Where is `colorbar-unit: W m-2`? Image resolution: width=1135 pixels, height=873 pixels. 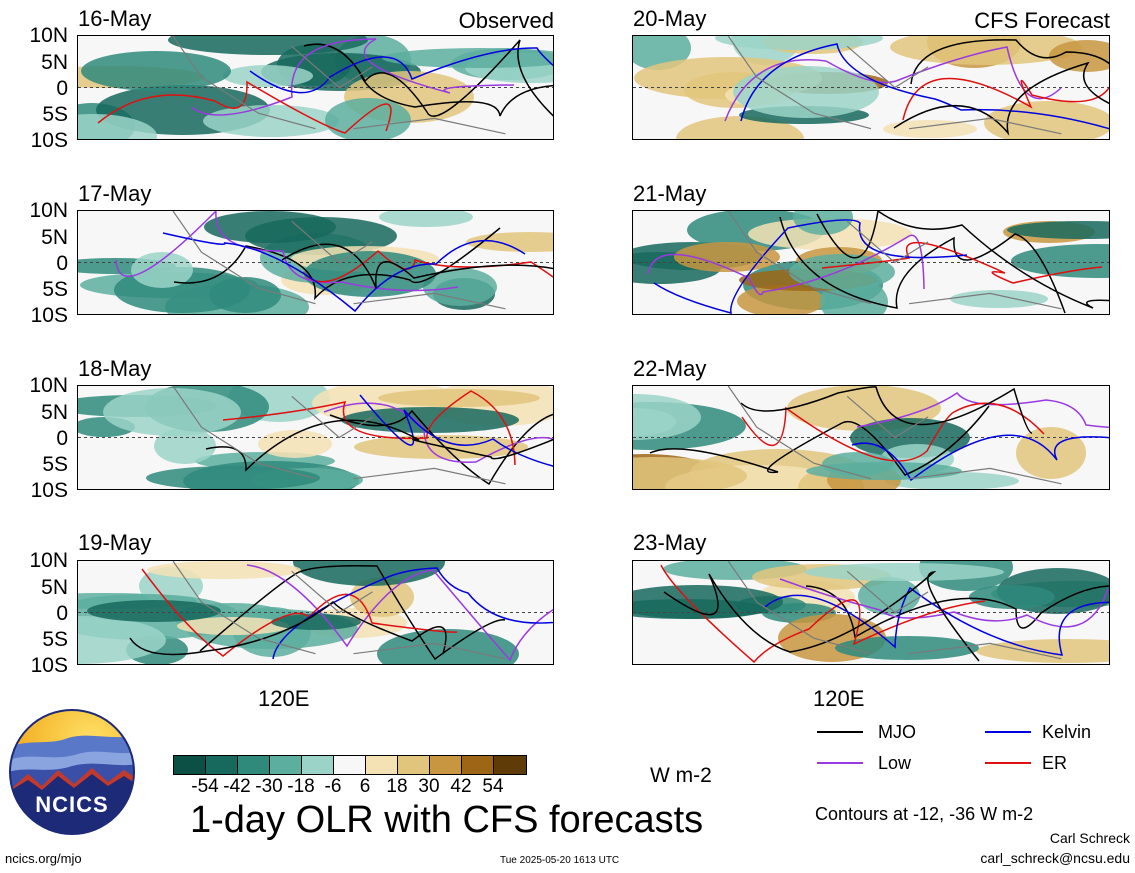 colorbar-unit: W m-2 is located at coordinates (681, 775).